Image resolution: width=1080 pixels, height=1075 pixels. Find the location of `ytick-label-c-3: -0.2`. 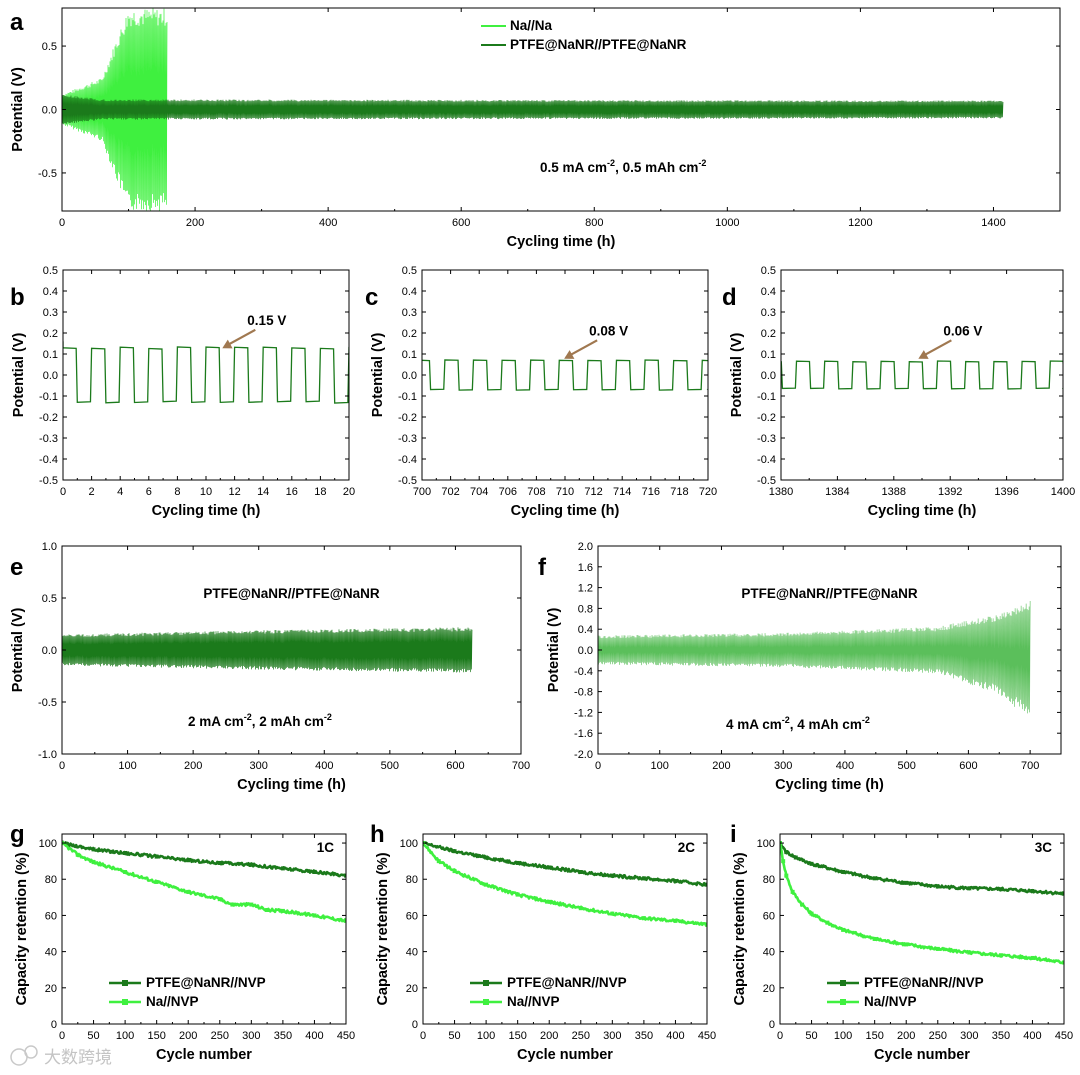

ytick-label-c-3: -0.2 is located at coordinates (407, 418).